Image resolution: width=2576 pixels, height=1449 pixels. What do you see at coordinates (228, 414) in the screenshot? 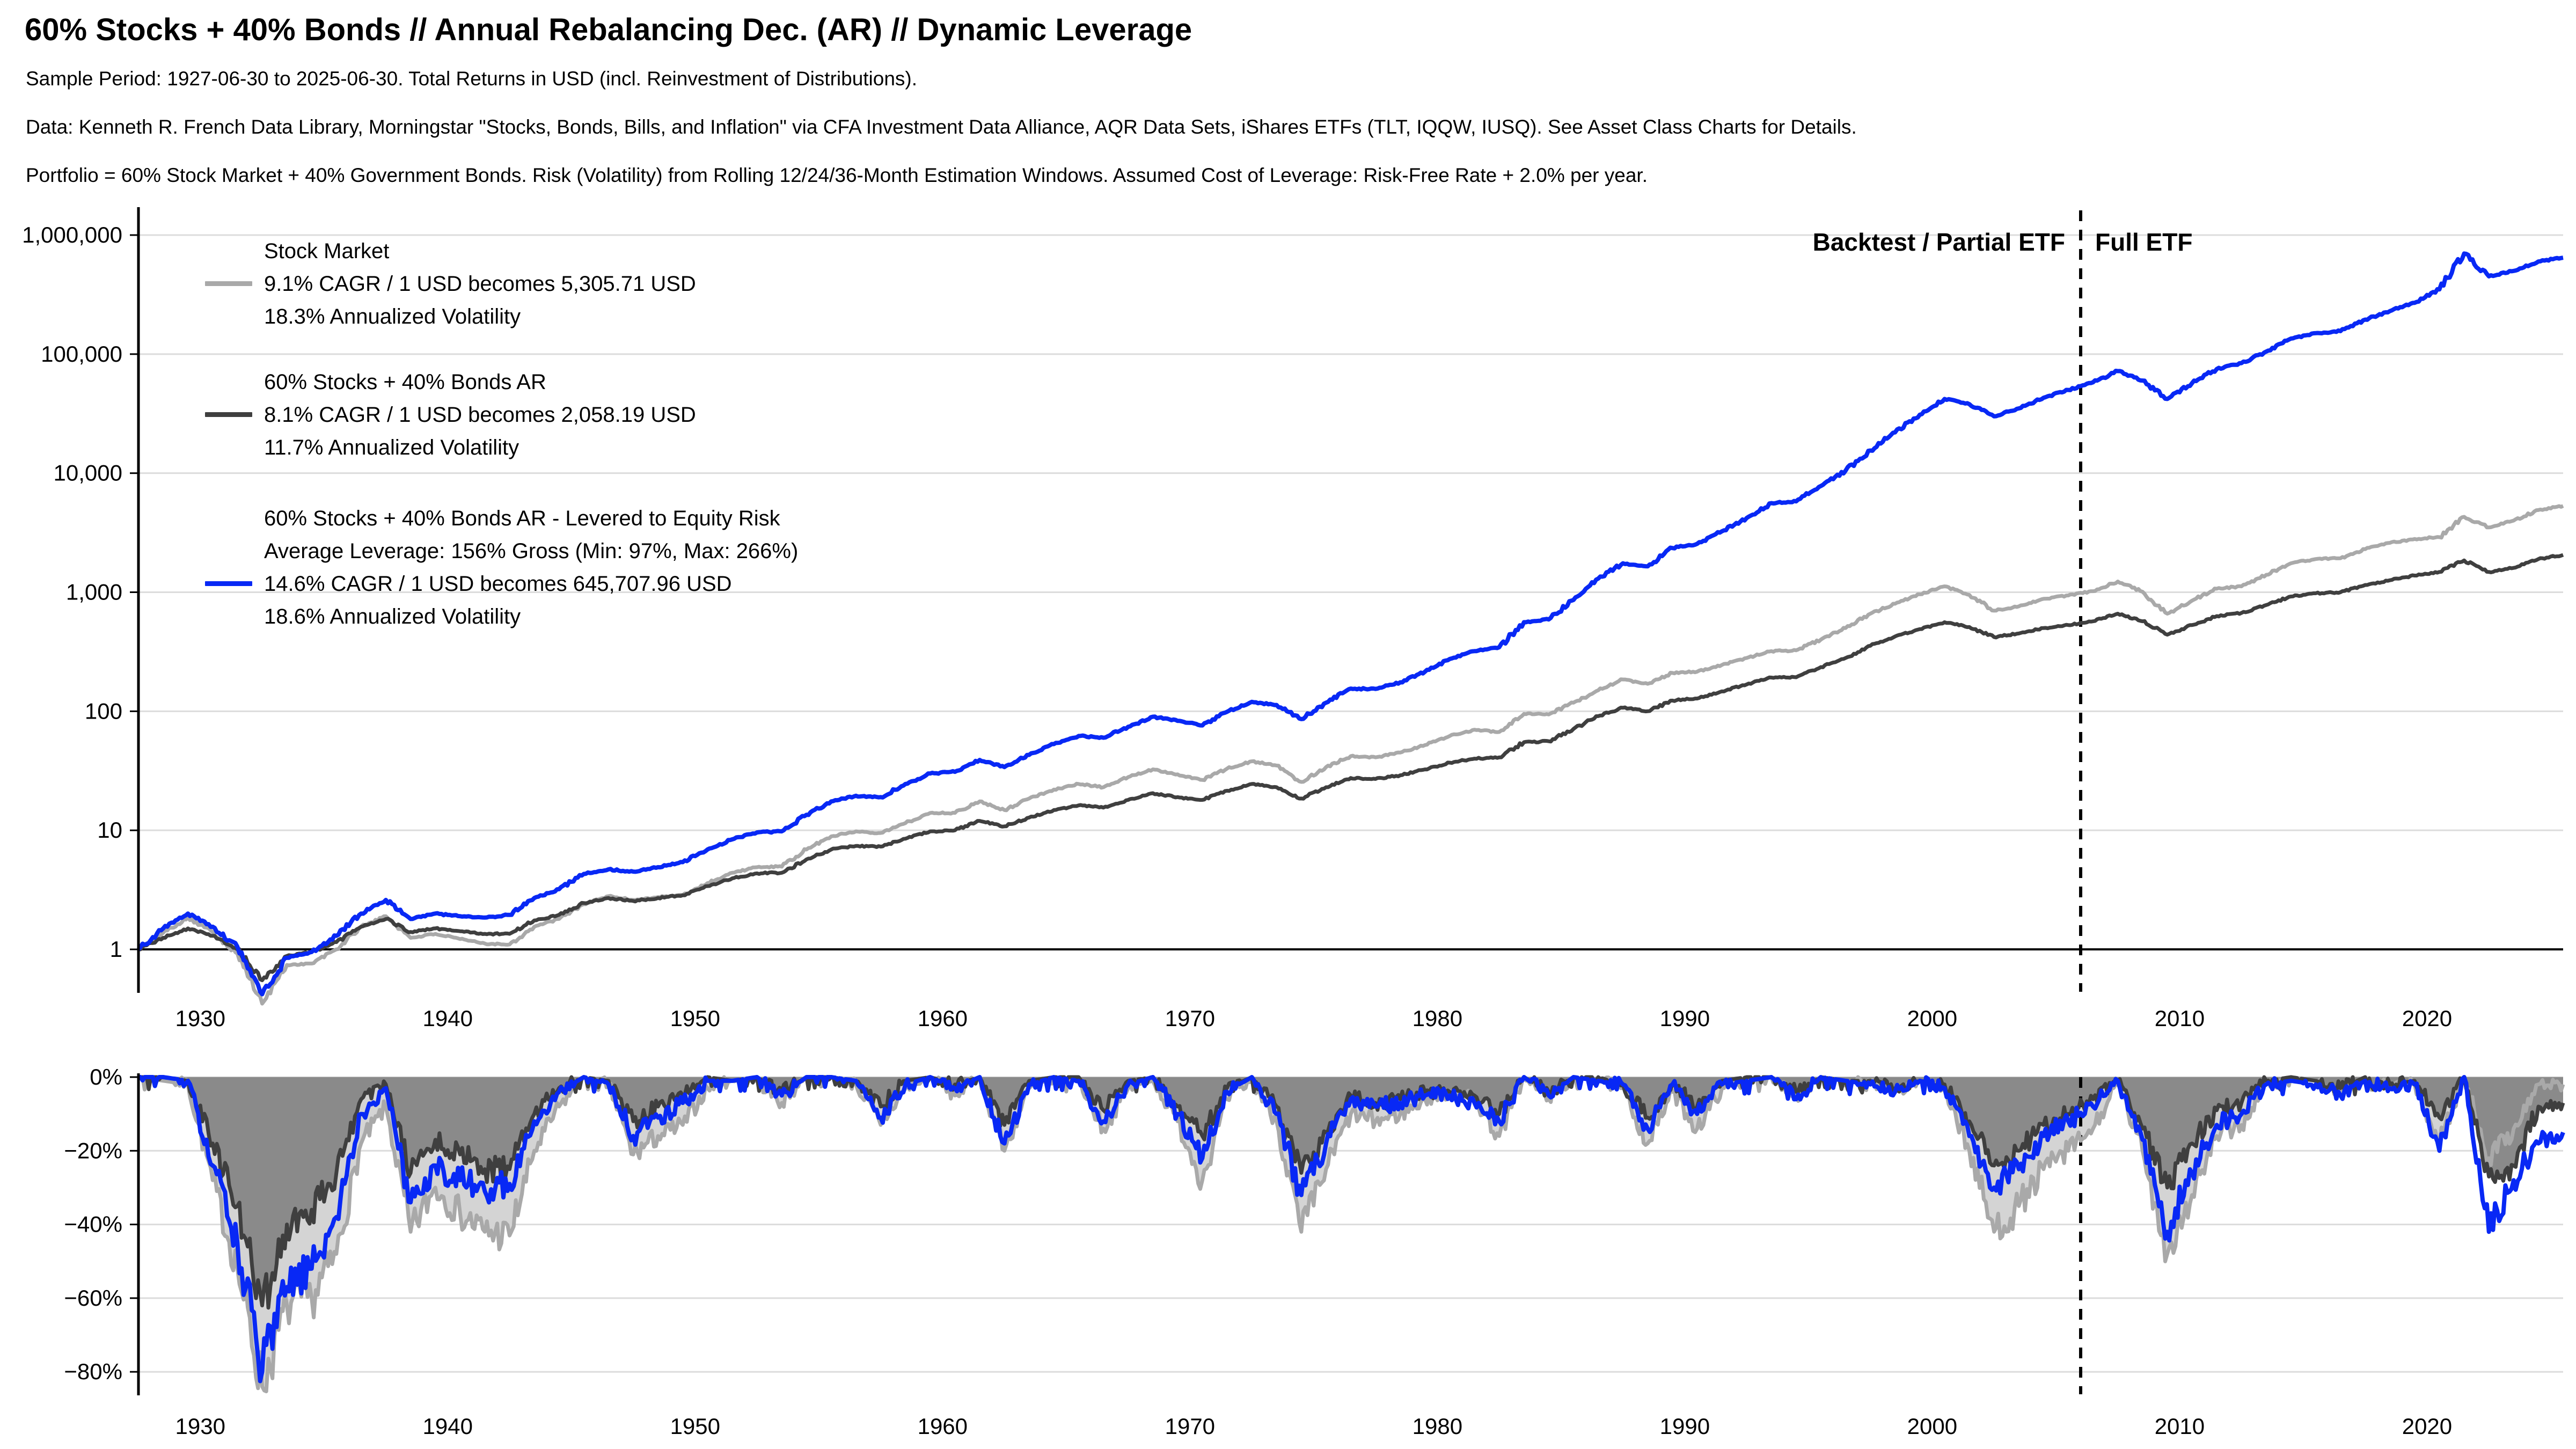
I see `portfolio-line-swatch` at bounding box center [228, 414].